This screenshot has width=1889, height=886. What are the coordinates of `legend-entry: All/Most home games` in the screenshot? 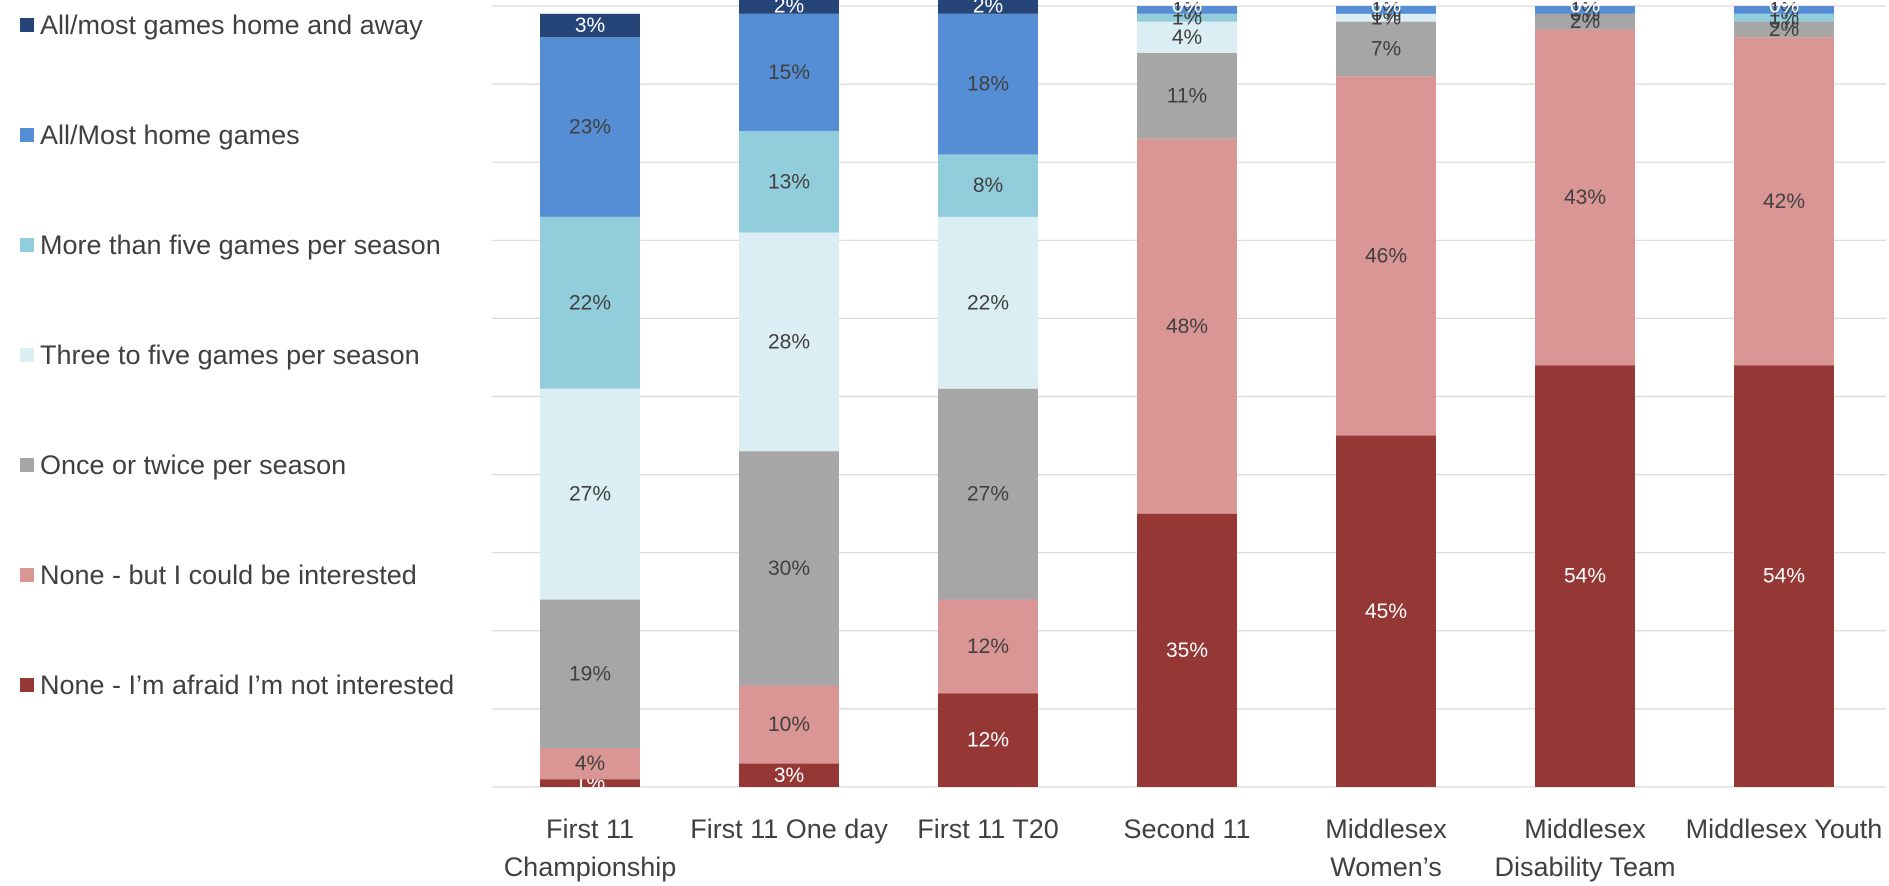 It's located at (240, 135).